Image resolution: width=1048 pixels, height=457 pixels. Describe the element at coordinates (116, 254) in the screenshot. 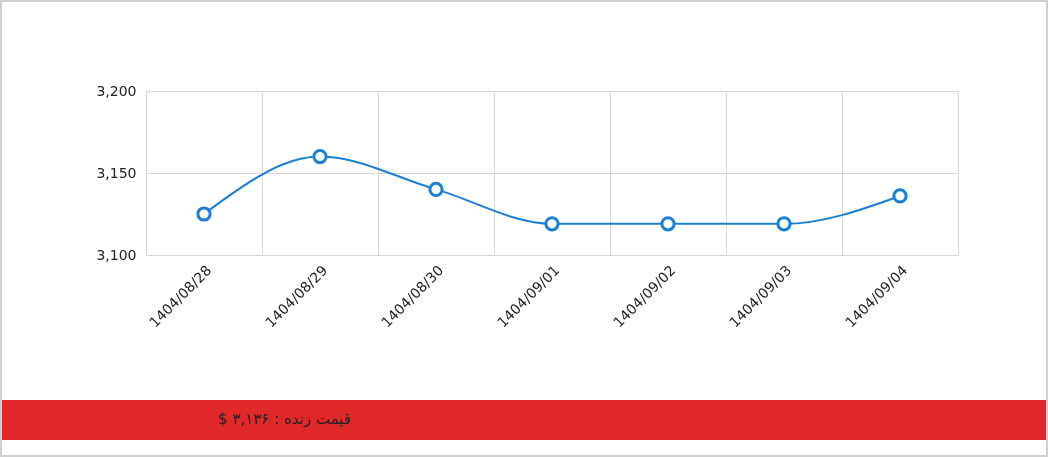

I see `y-tick-label: 3,100` at that location.